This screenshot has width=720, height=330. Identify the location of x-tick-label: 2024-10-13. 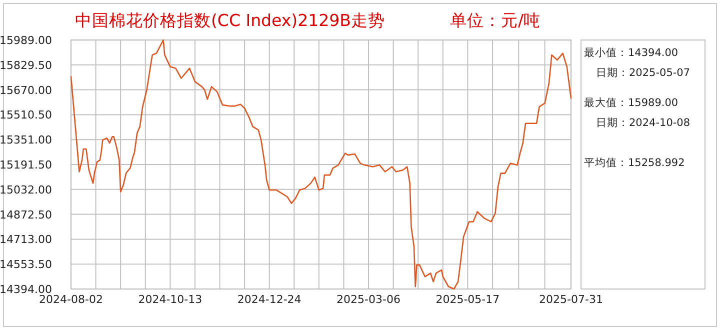
(170, 299).